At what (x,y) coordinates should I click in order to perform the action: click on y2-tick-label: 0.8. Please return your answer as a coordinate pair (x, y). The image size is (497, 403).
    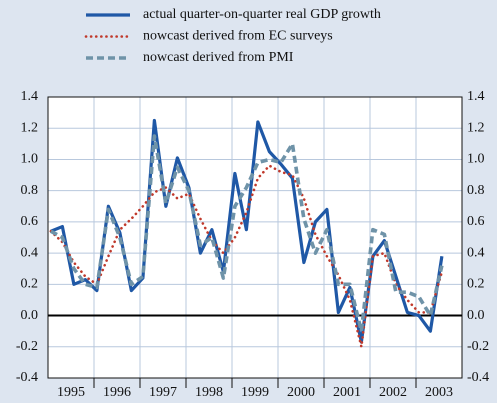
    Looking at the image, I should click on (476, 190).